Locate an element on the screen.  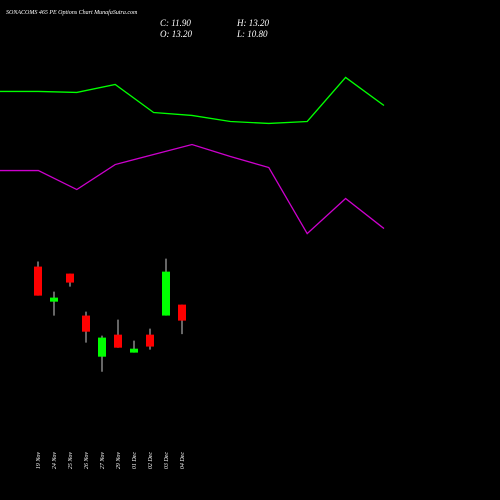
x-tick-label: 26 Nov is located at coordinates (87, 461).